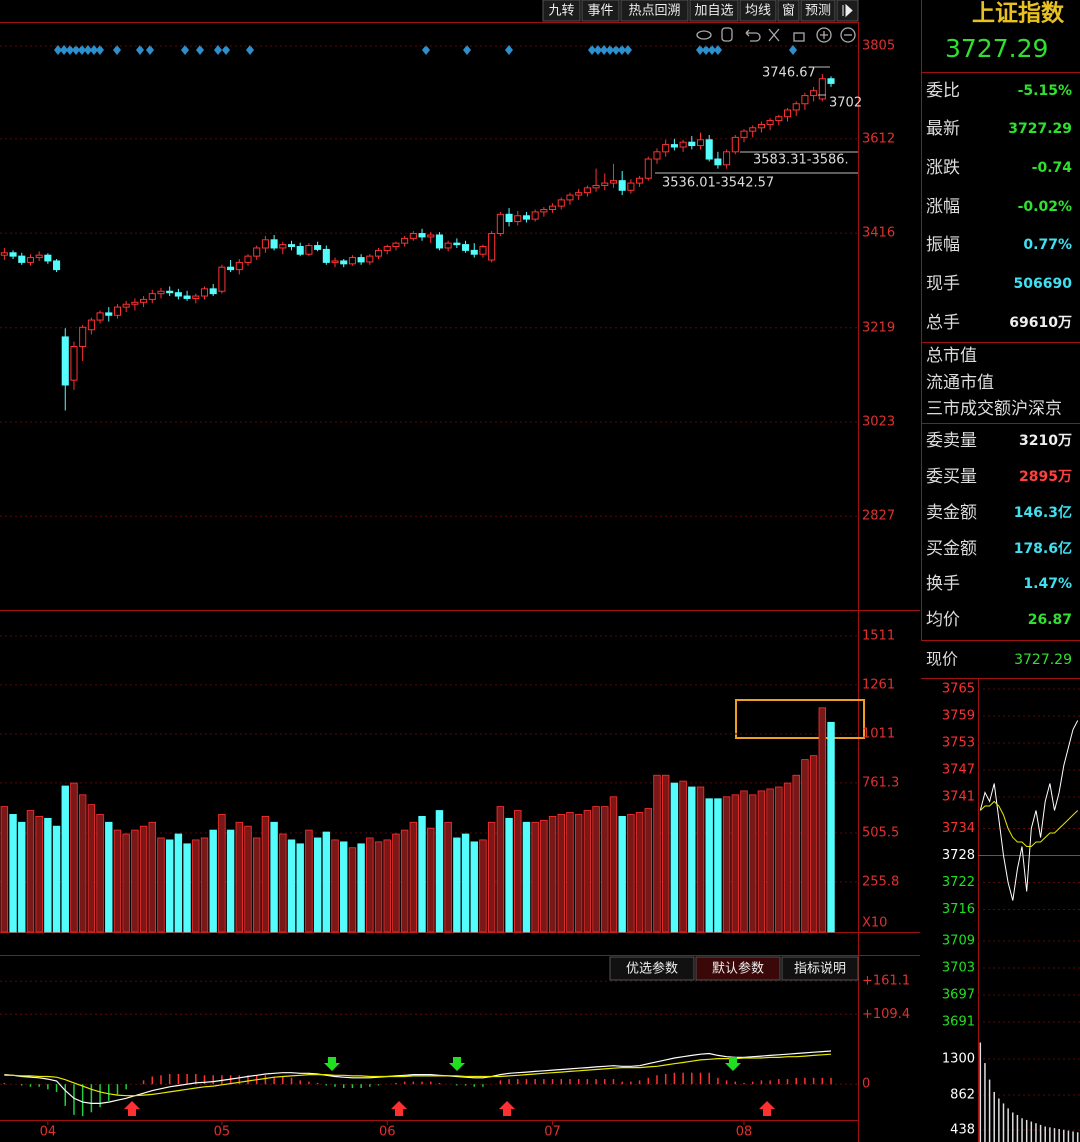 Image resolution: width=1080 pixels, height=1142 pixels. I want to click on quote-label: 现手, so click(943, 284).